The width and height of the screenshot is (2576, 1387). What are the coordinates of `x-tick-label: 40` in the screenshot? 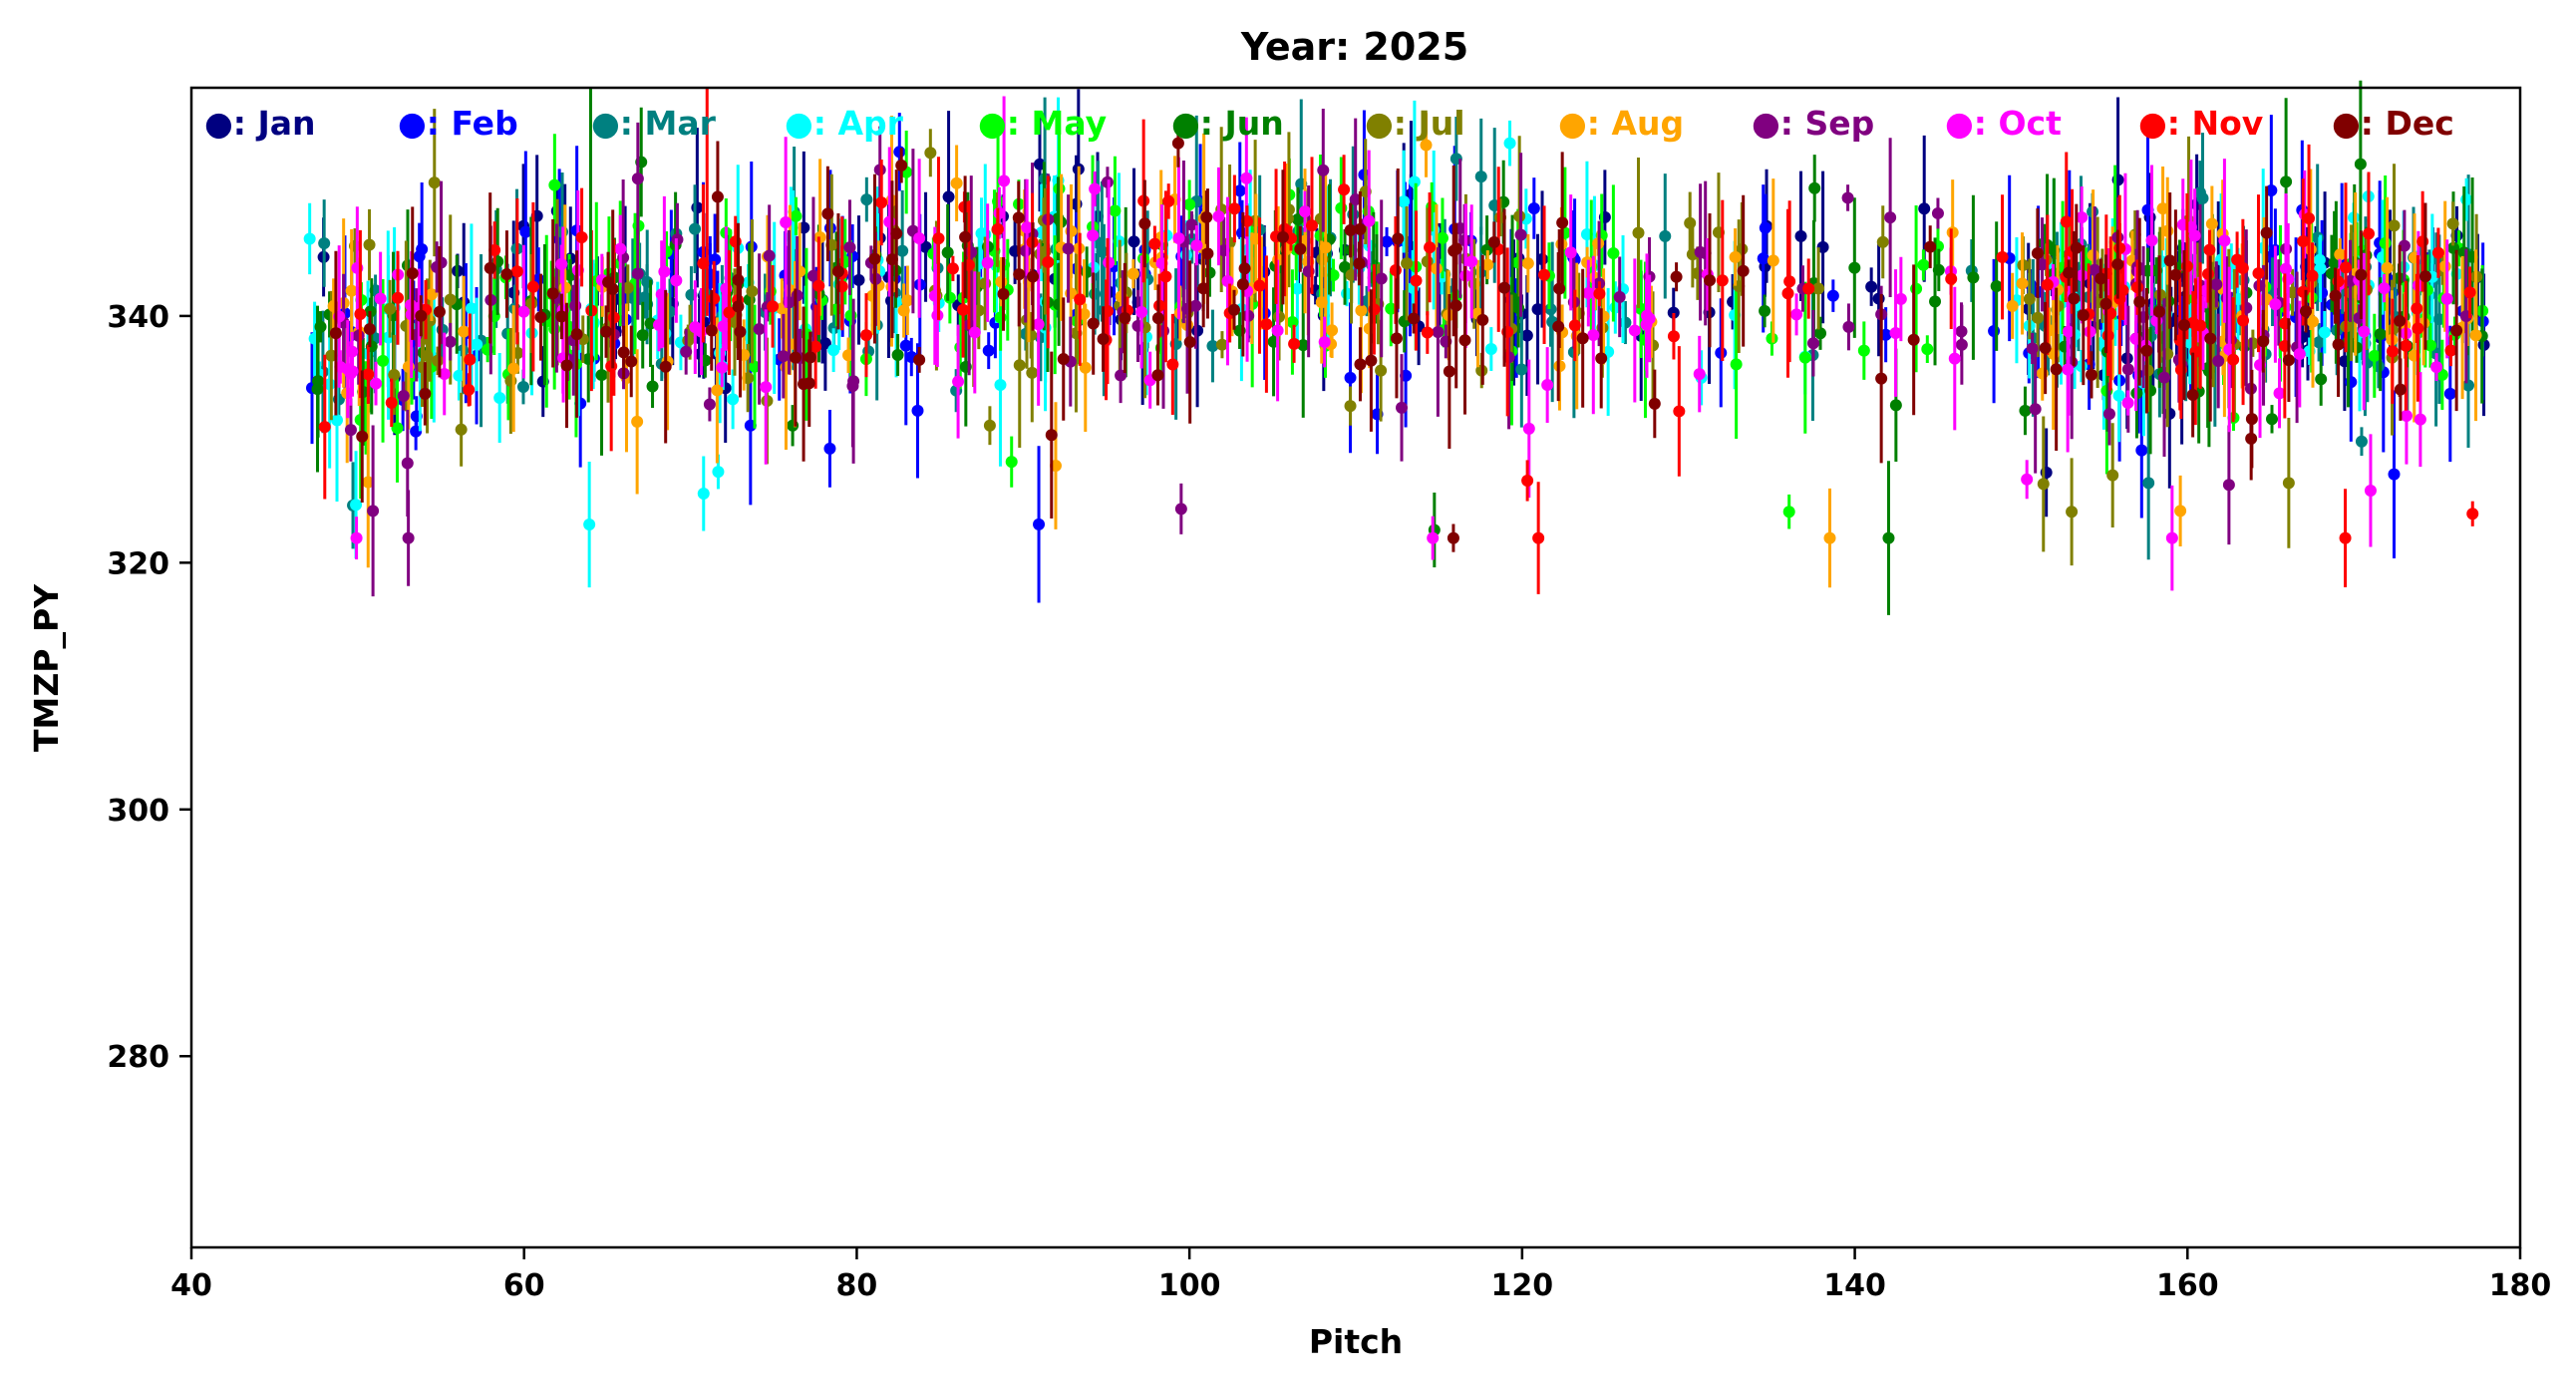 It's located at (191, 1285).